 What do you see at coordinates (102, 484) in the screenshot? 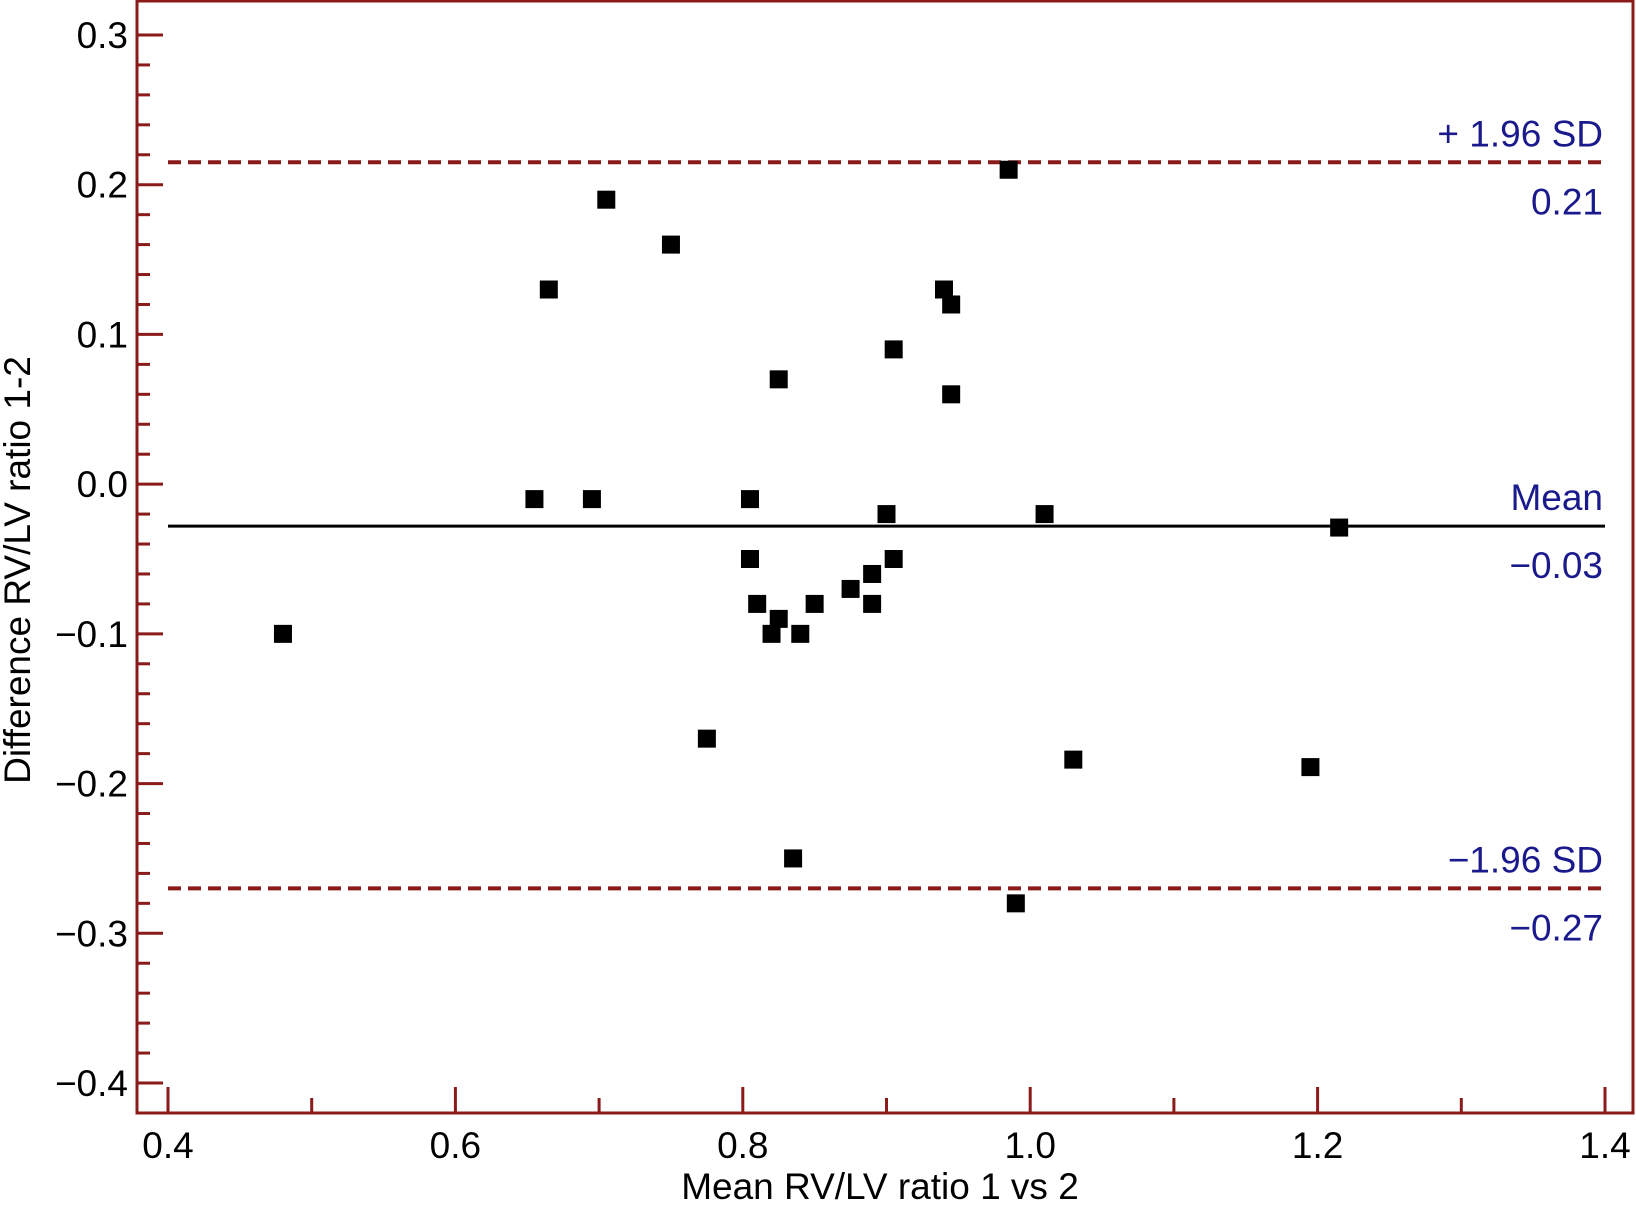
I see `y-tick-label: 0.0` at bounding box center [102, 484].